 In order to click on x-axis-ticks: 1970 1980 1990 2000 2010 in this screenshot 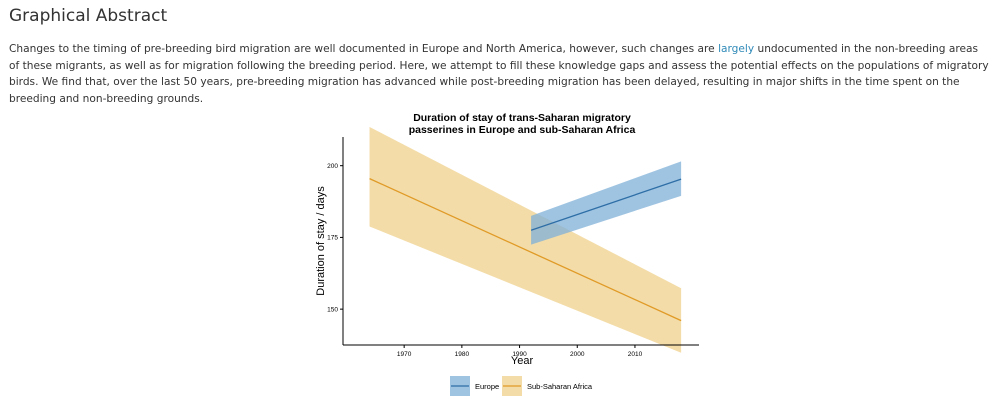, I will do `click(520, 351)`.